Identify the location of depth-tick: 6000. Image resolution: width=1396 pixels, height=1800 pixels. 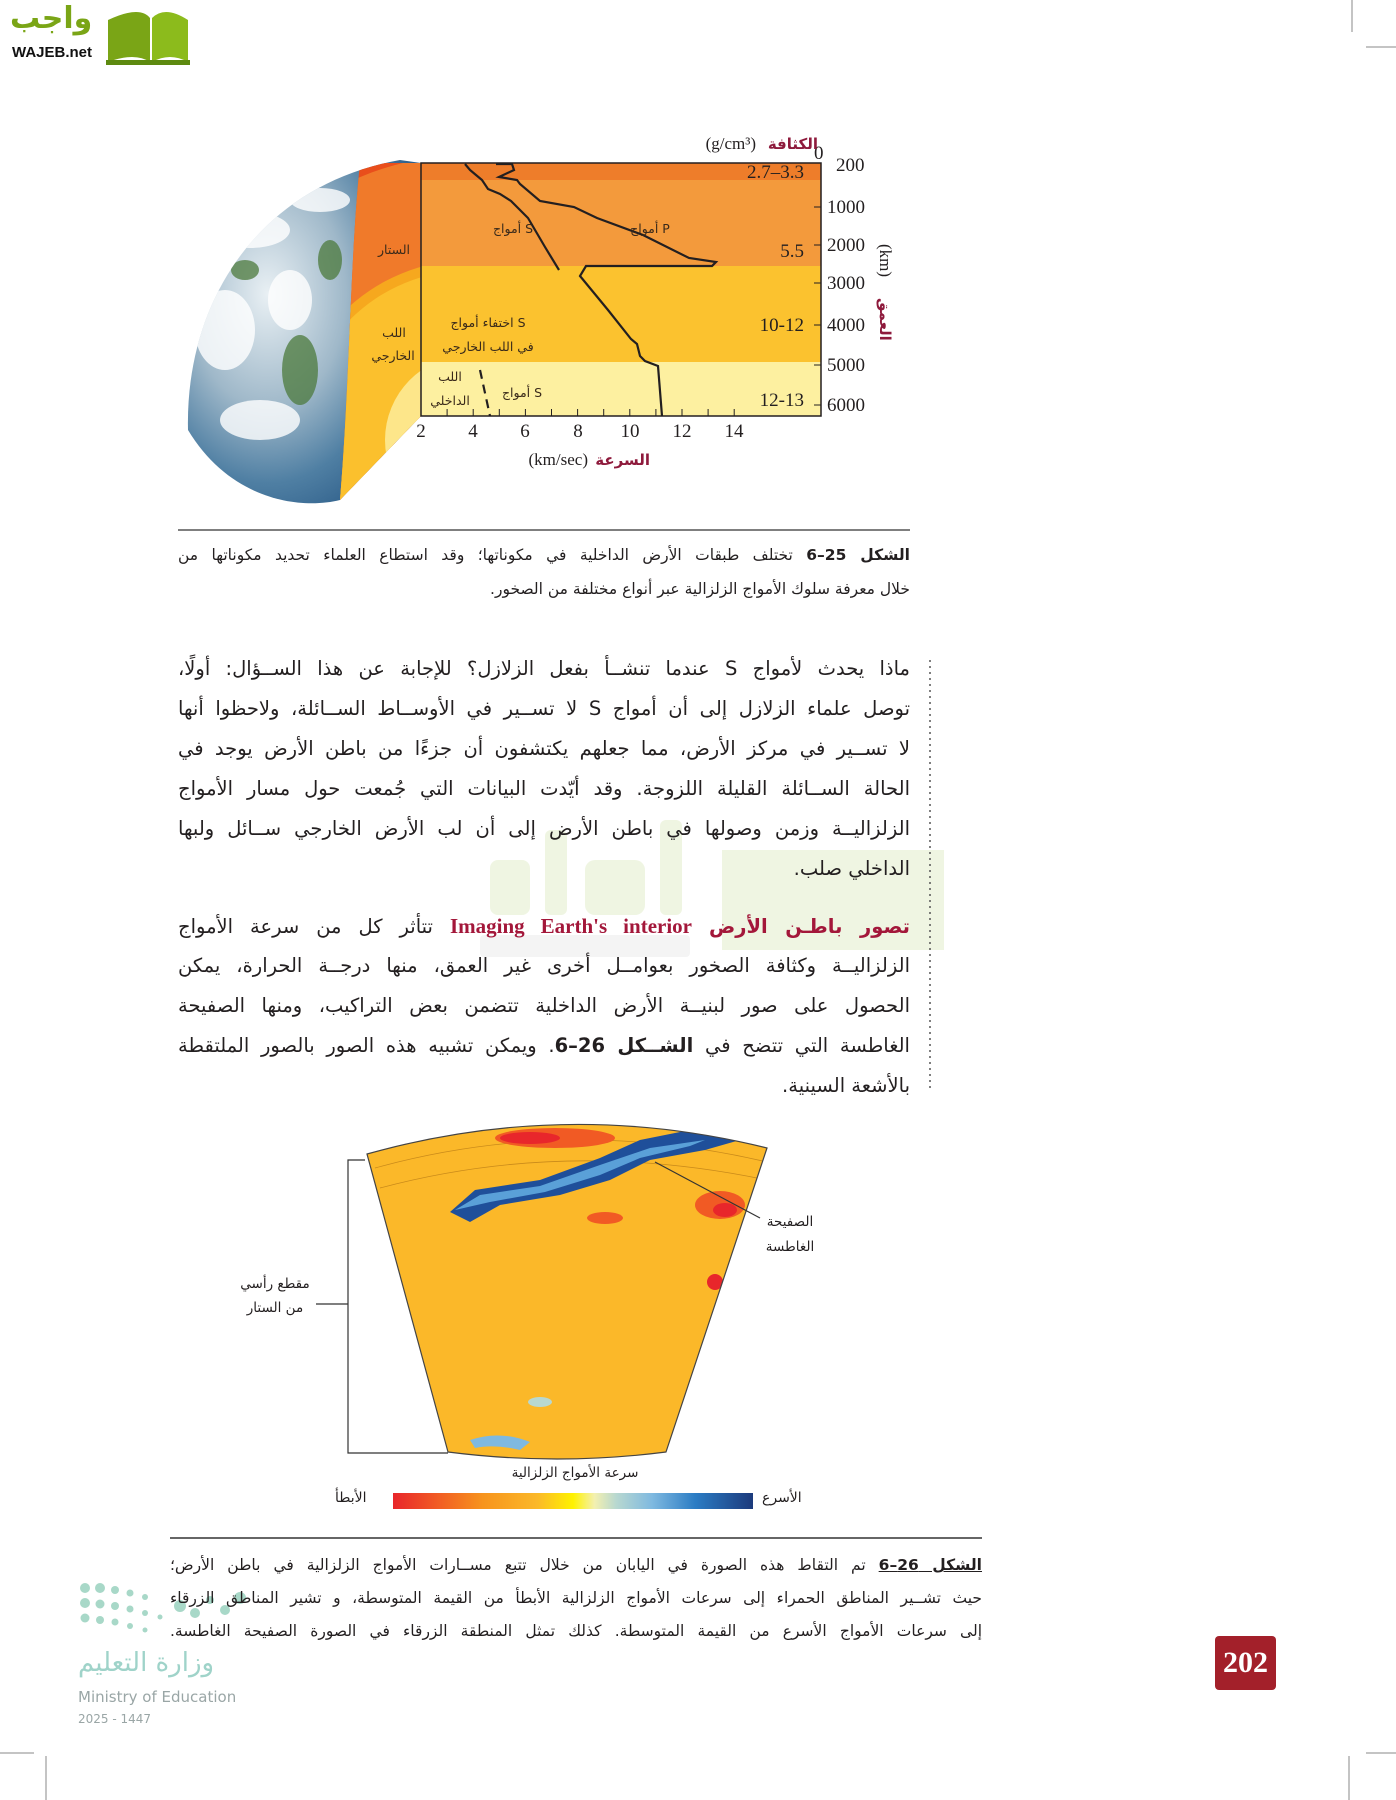
(846, 405).